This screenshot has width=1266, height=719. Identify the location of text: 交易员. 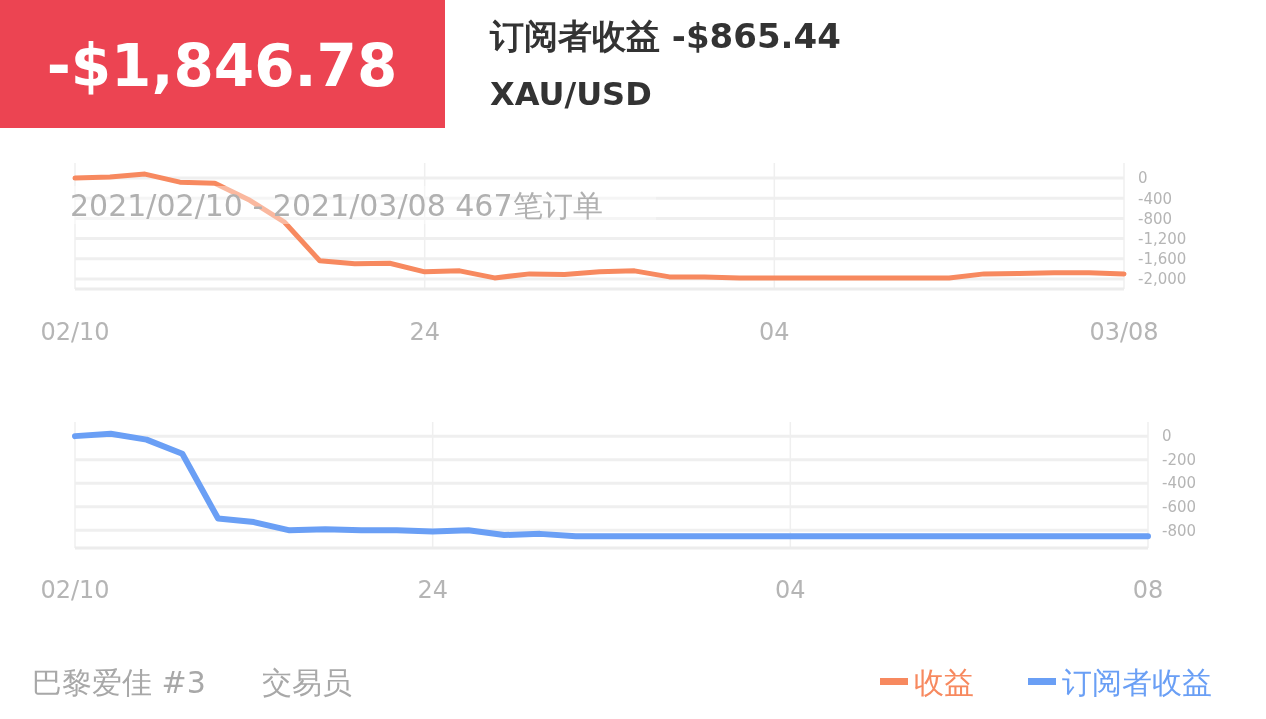
(307, 682).